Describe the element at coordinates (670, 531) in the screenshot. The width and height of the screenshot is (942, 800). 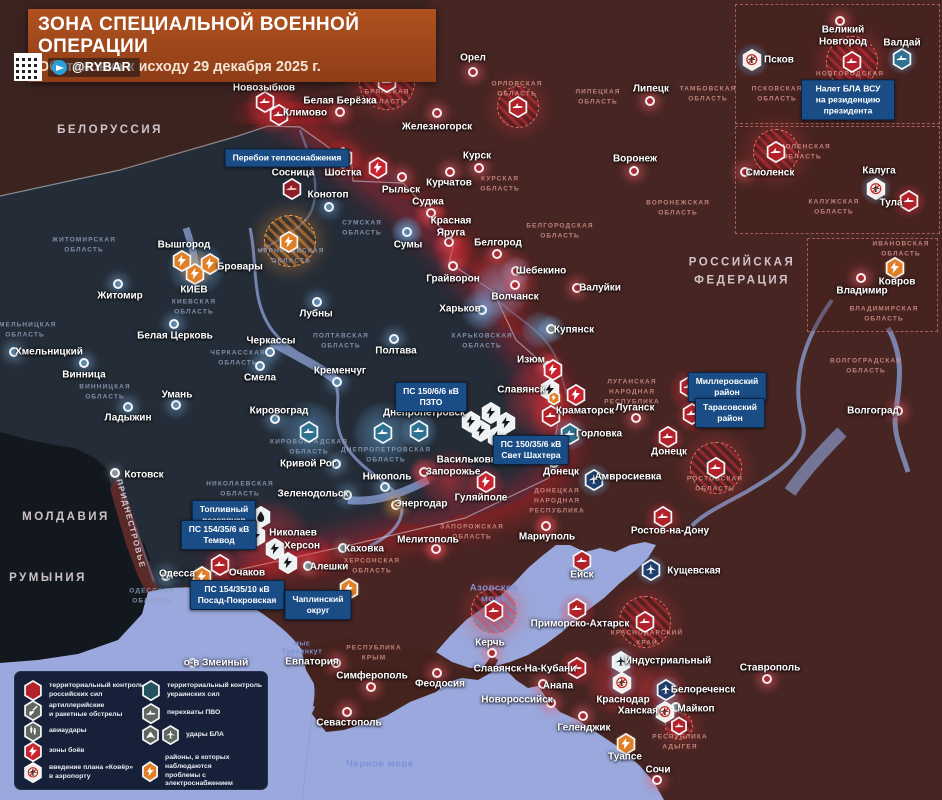
I see `city-label: Ростов-на-Дону` at that location.